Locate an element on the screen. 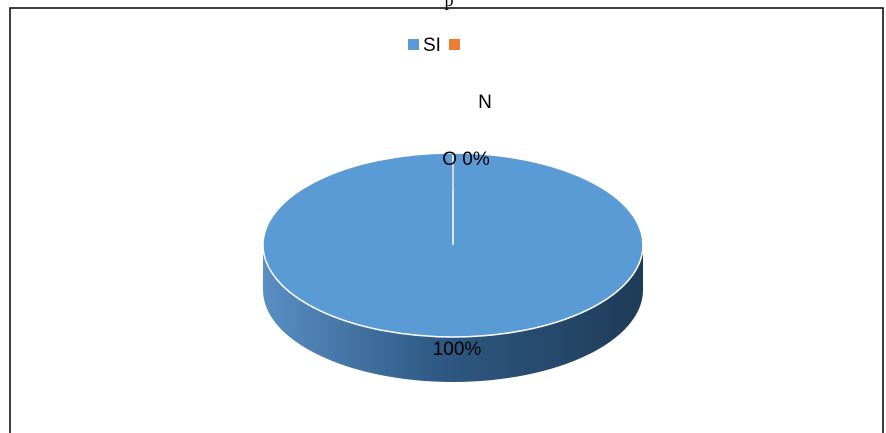 This screenshot has width=886, height=433. legend-label: SI is located at coordinates (432, 45).